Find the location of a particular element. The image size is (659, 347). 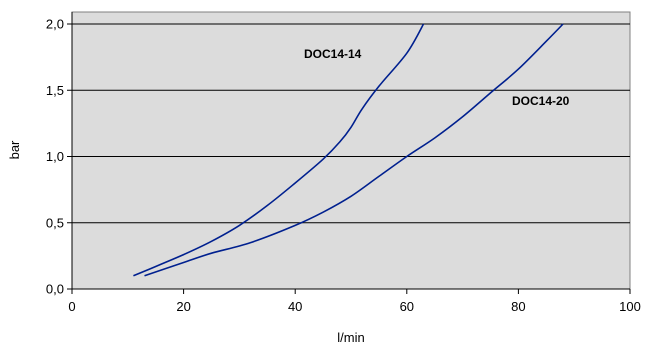

y-tick-label: 2,0 is located at coordinates (55, 24).